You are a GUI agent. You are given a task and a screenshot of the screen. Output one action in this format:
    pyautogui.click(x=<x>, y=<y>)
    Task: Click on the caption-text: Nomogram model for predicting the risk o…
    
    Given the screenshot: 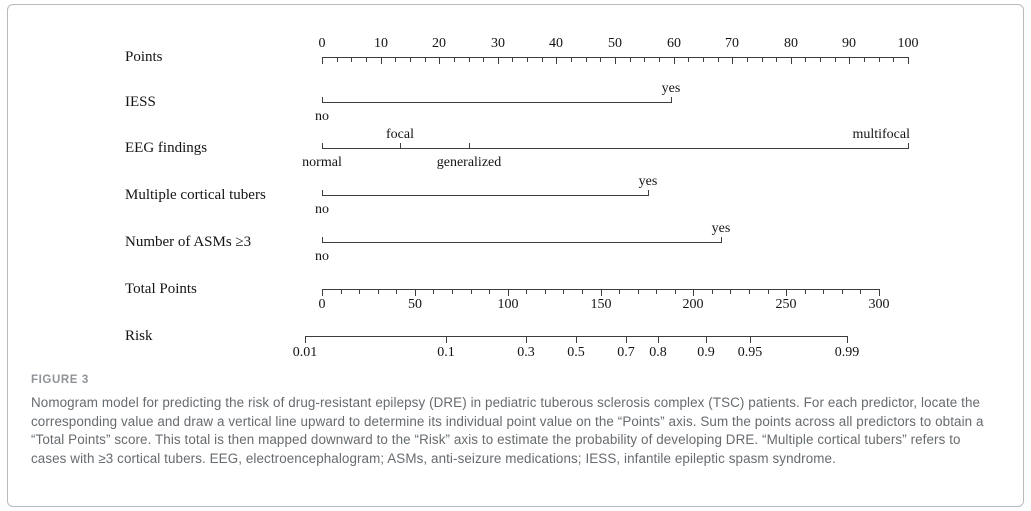 What is the action you would take?
    pyautogui.click(x=507, y=430)
    